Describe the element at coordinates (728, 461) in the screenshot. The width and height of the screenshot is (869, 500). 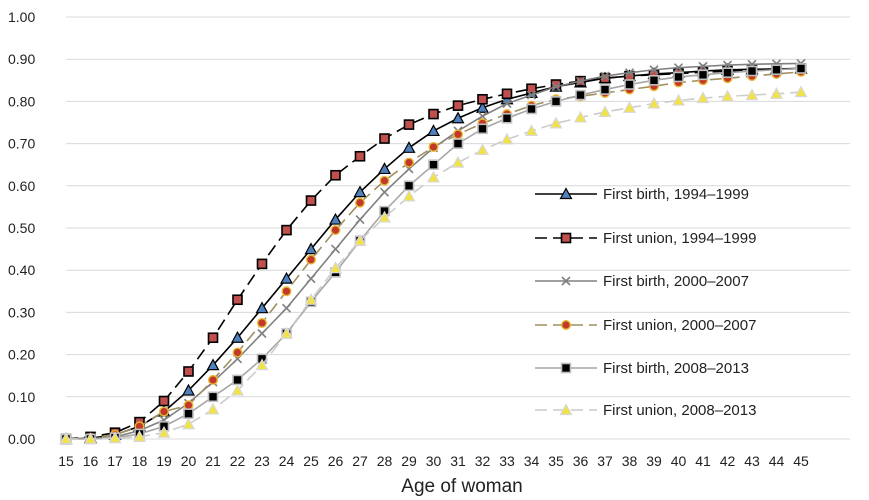
I see `x-tick-label: 42` at that location.